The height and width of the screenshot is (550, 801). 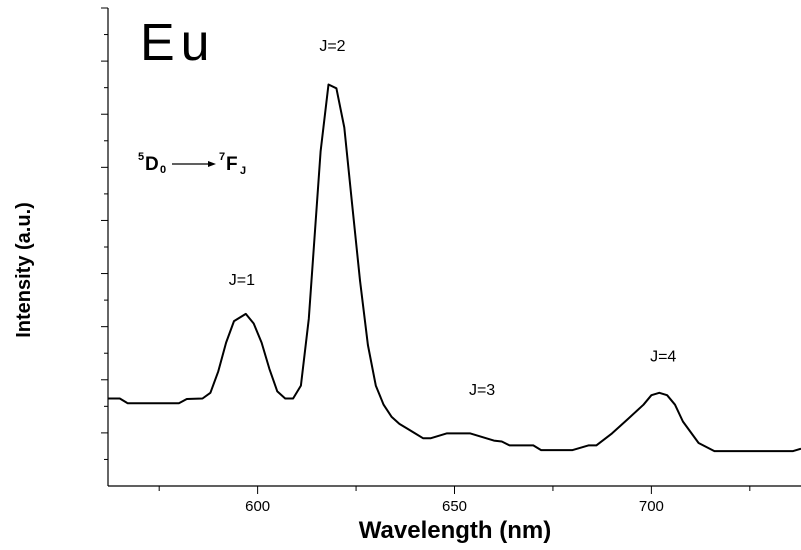 What do you see at coordinates (482, 390) in the screenshot?
I see `peak-label: J=3` at bounding box center [482, 390].